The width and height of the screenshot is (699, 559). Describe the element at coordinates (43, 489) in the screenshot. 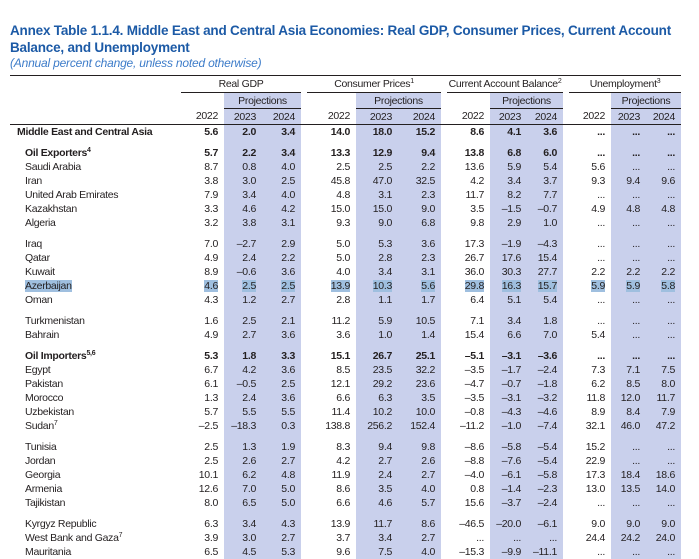

I see `row-label-text: Armenia` at that location.